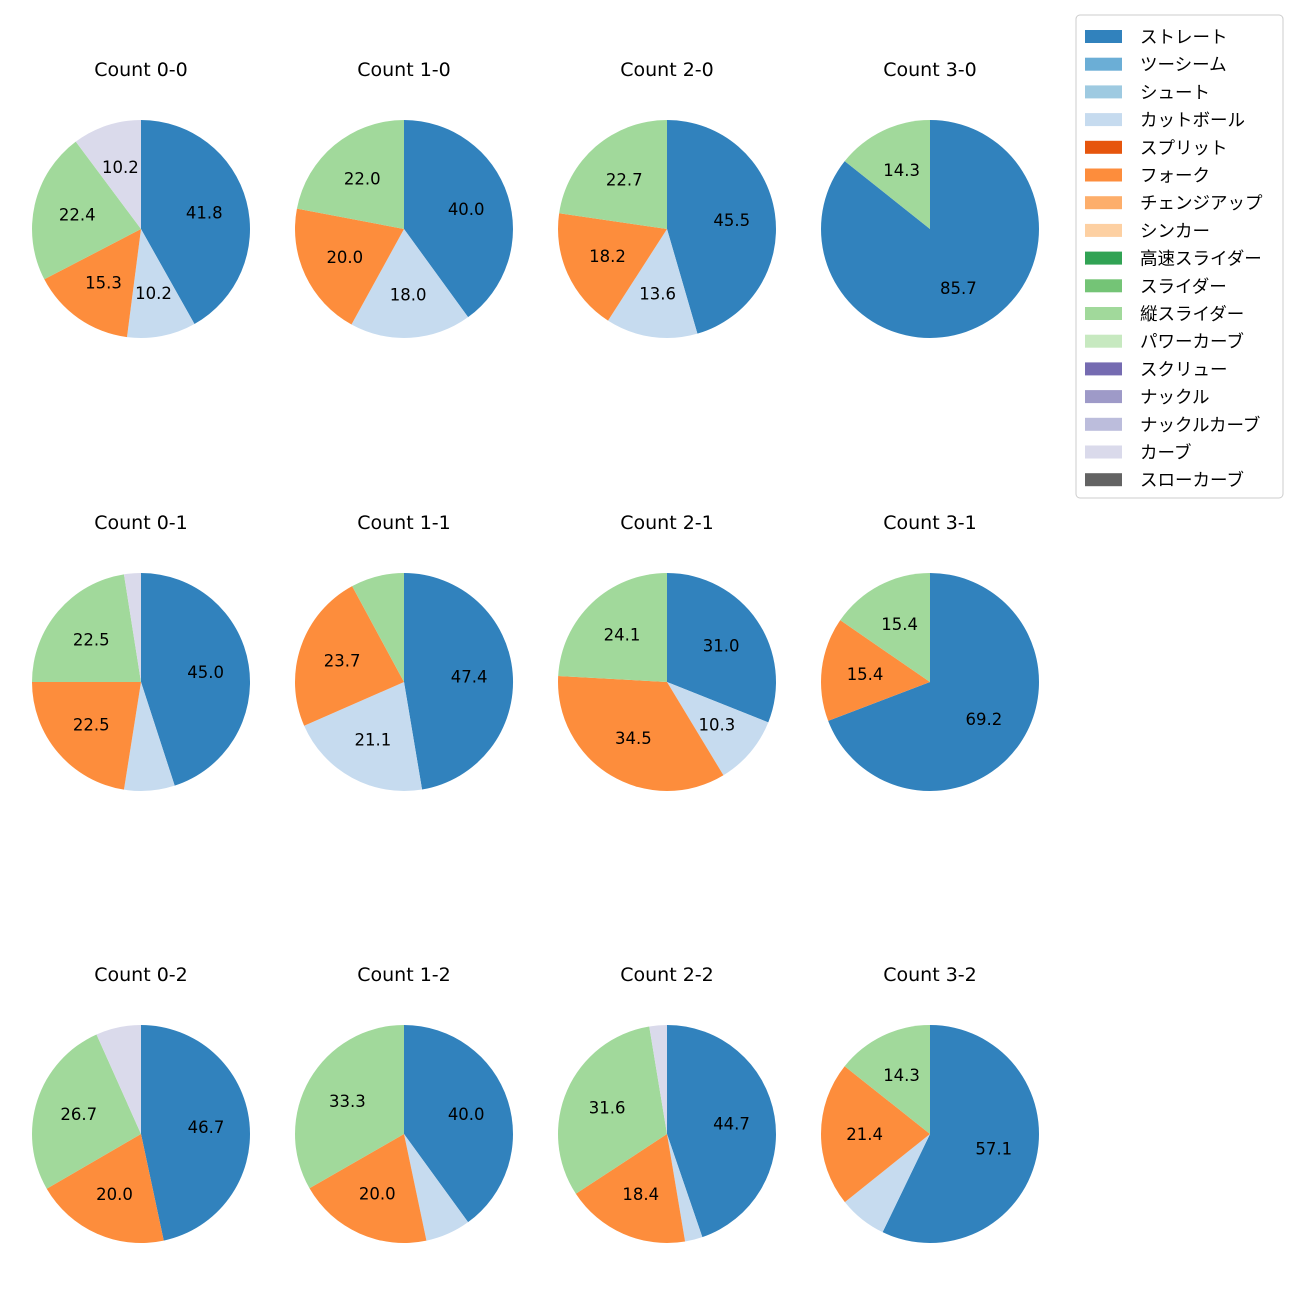 The width and height of the screenshot is (1300, 1300). I want to click on legend-label: ツーシーム, so click(1183, 66).